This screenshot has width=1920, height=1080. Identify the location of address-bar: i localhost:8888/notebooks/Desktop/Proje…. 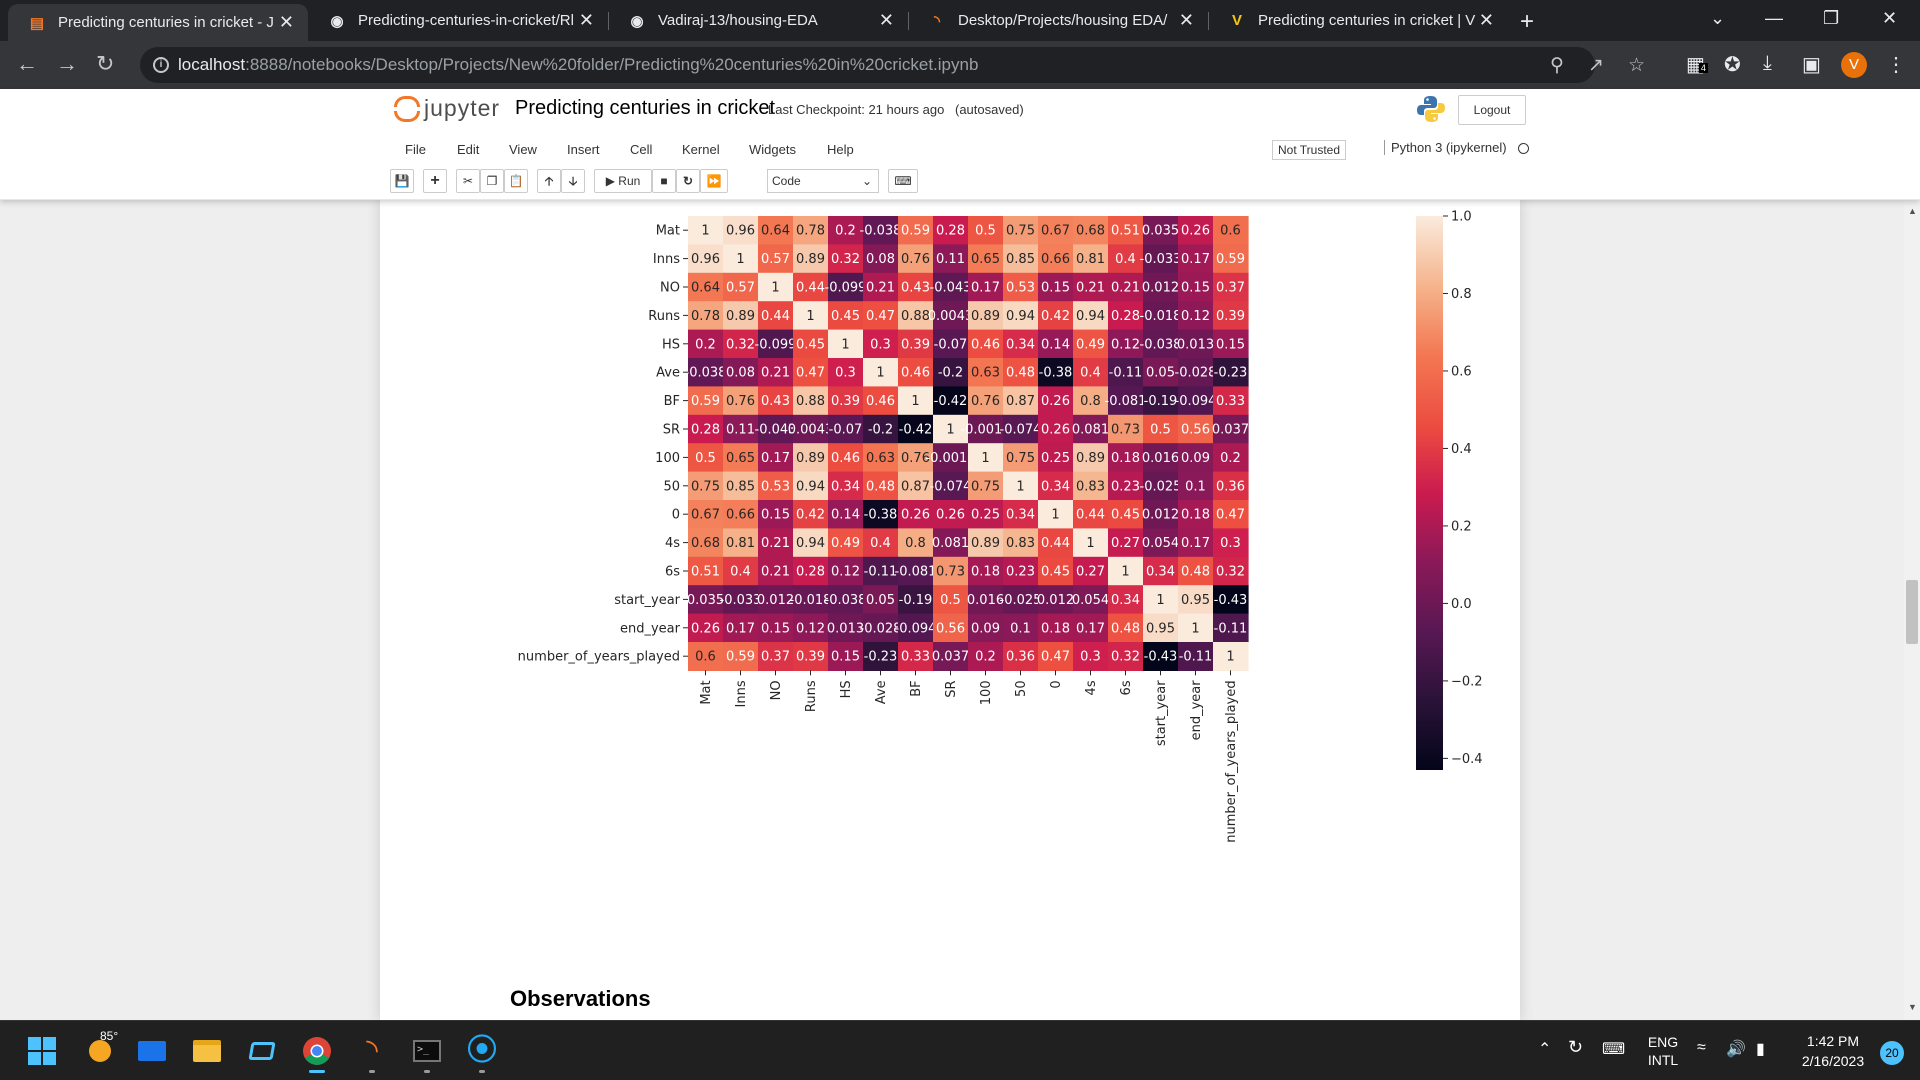
(892, 65).